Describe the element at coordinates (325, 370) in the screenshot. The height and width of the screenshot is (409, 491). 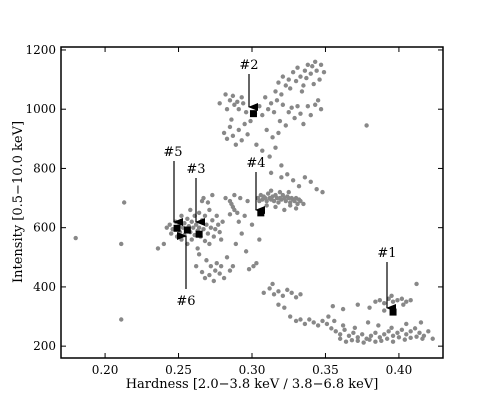
I see `x-tick-label: 0.35` at that location.